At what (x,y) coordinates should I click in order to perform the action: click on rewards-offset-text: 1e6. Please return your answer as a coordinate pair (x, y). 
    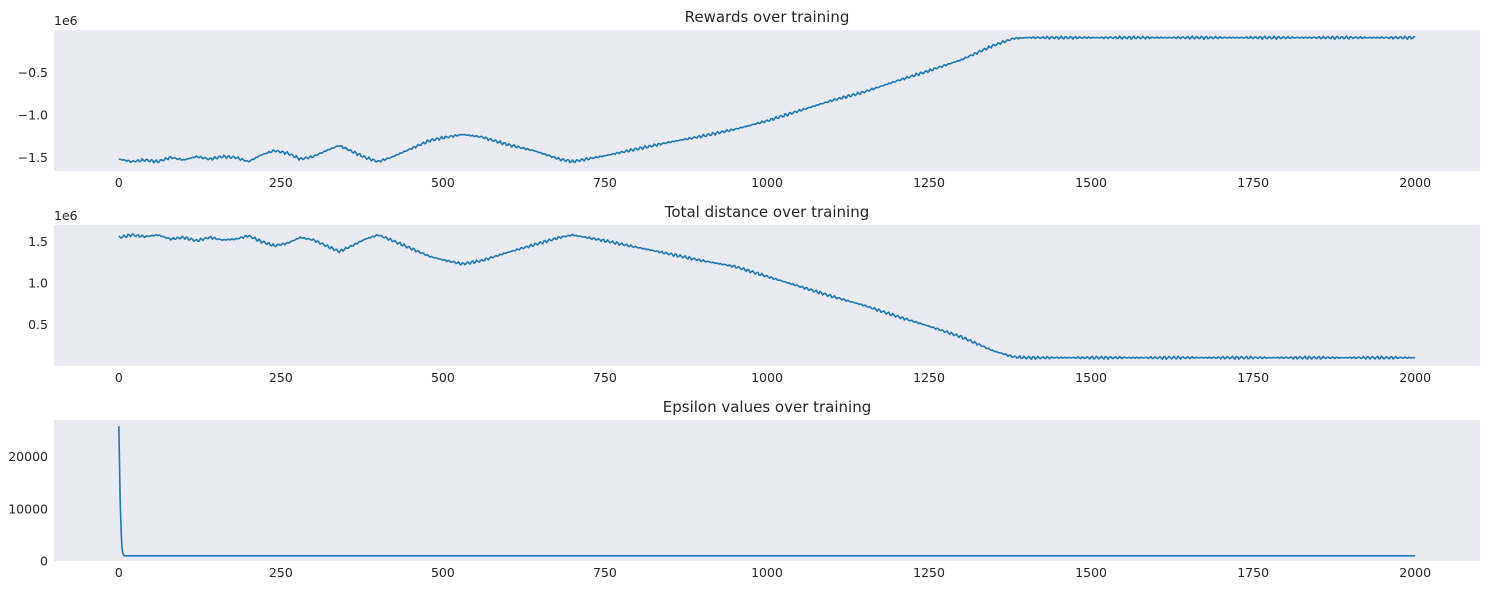
    Looking at the image, I should click on (66, 20).